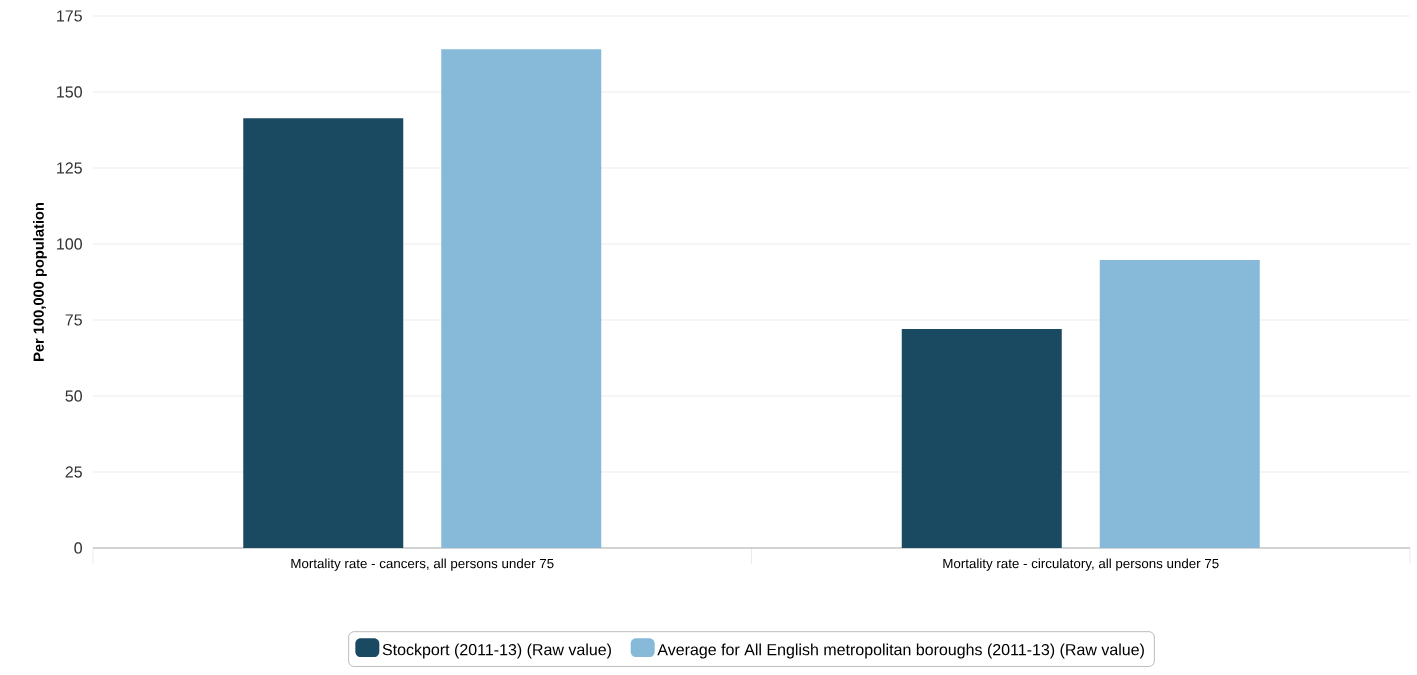 The width and height of the screenshot is (1417, 675). Describe the element at coordinates (1081, 564) in the screenshot. I see `x-tick-label: Mortality rate - circulatory, all persons under 75` at that location.